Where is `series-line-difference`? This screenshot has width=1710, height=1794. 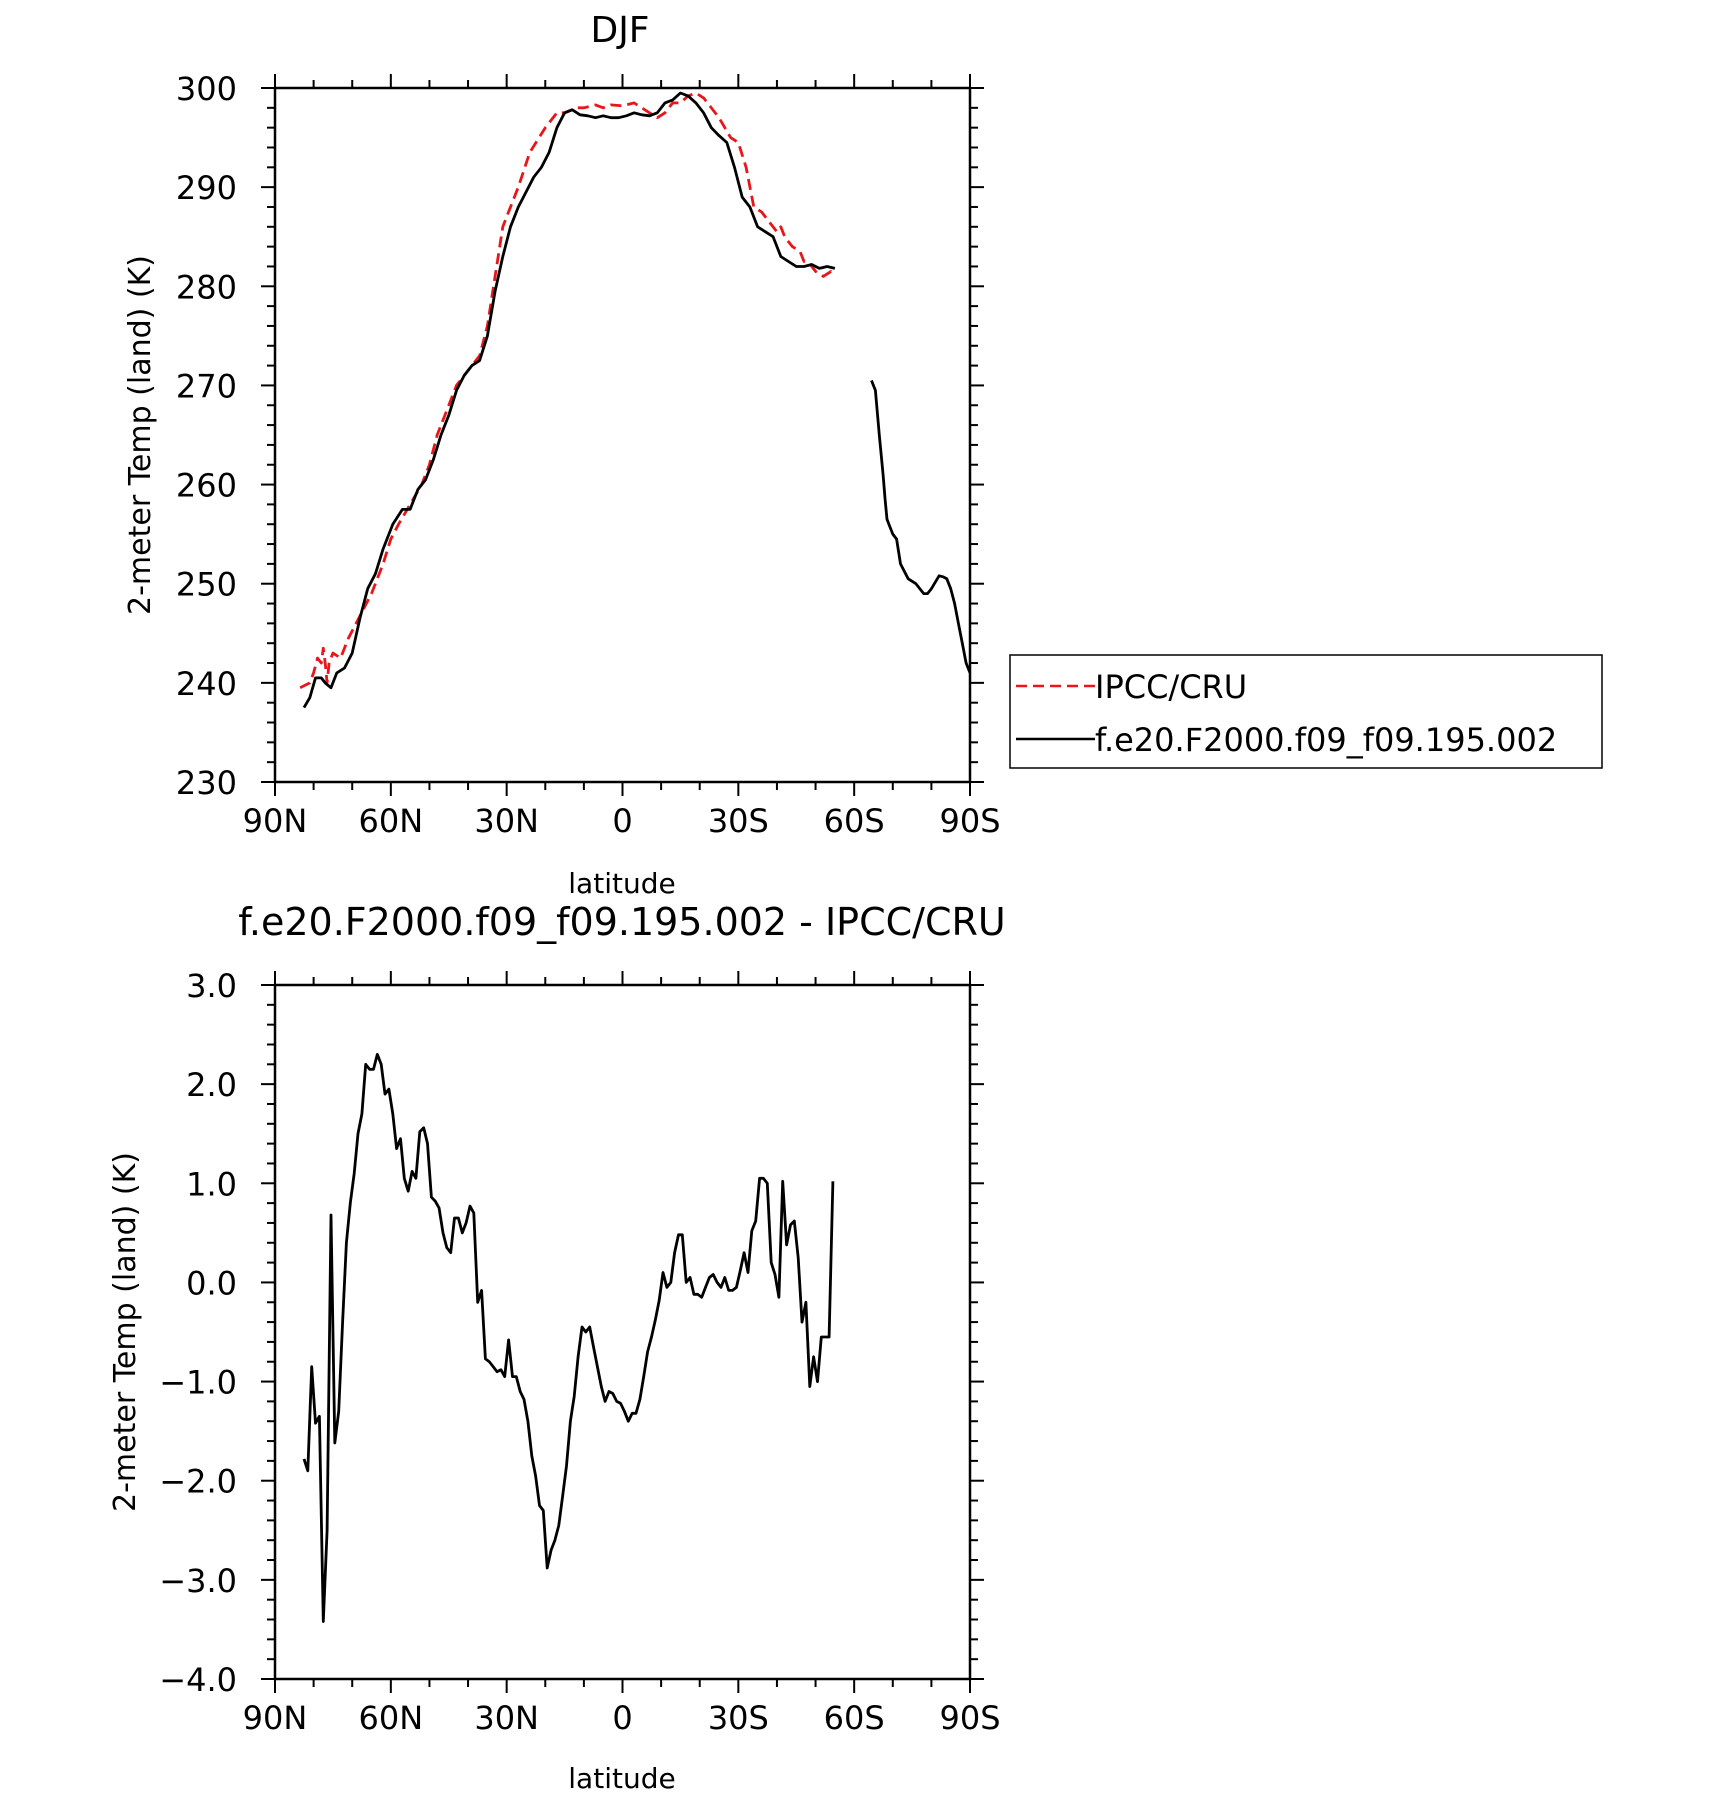 series-line-difference is located at coordinates (568, 1338).